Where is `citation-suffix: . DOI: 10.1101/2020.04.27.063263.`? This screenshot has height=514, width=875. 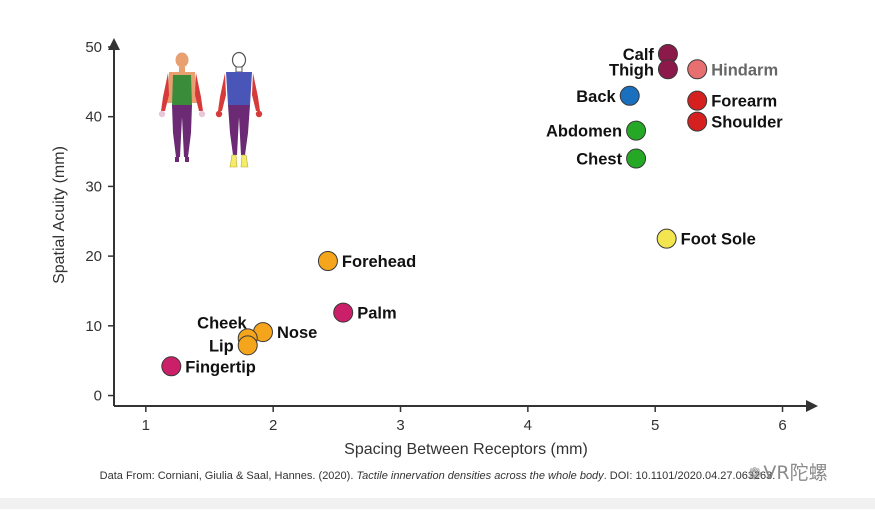
citation-suffix: . DOI: 10.1101/2020.04.27.063263. is located at coordinates (689, 476).